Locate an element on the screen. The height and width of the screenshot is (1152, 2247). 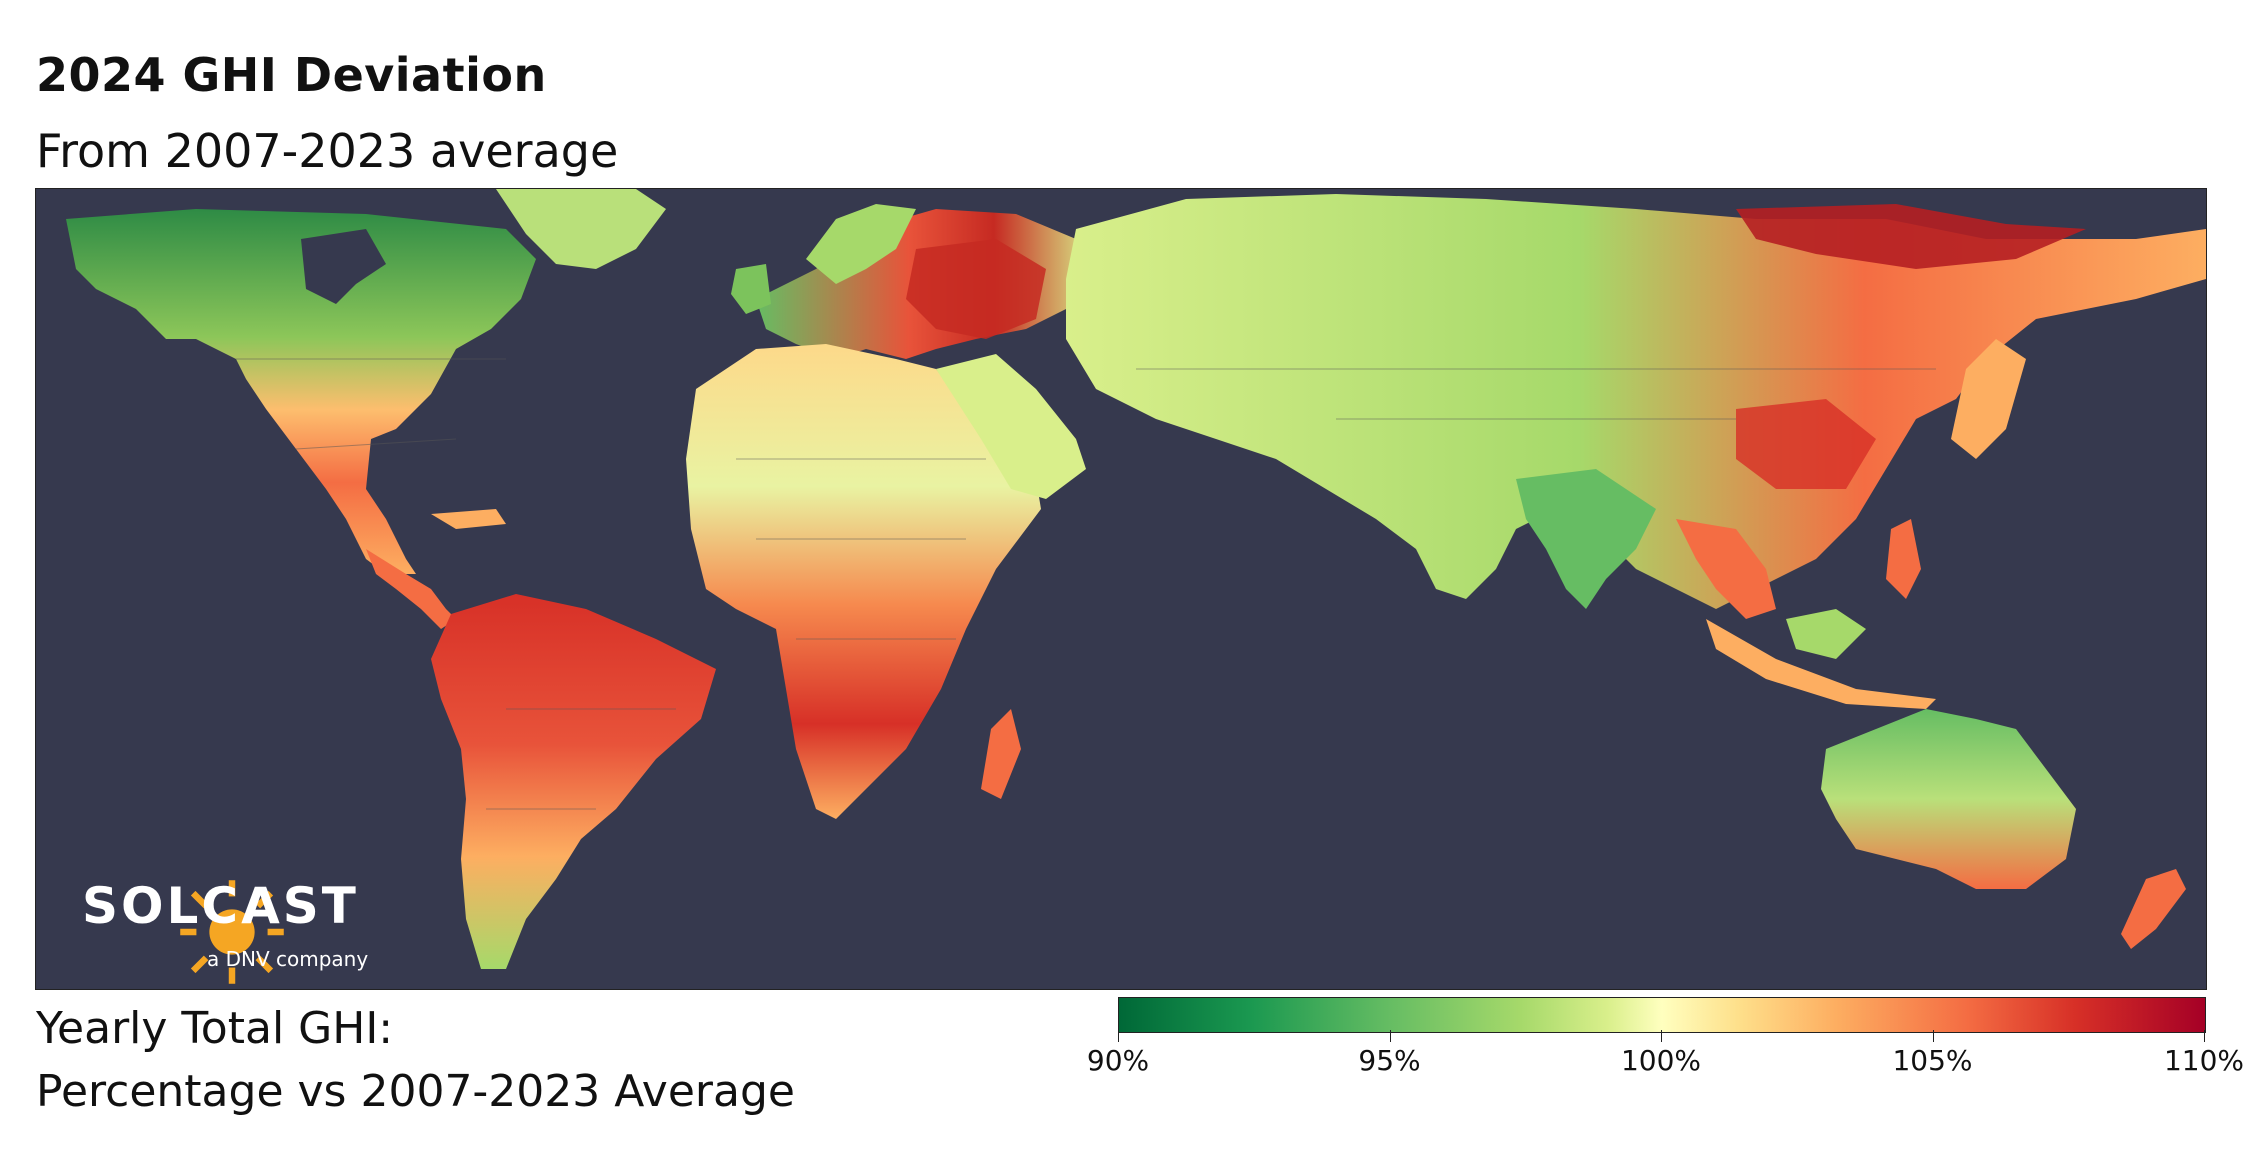
central-america is located at coordinates (411, 589).